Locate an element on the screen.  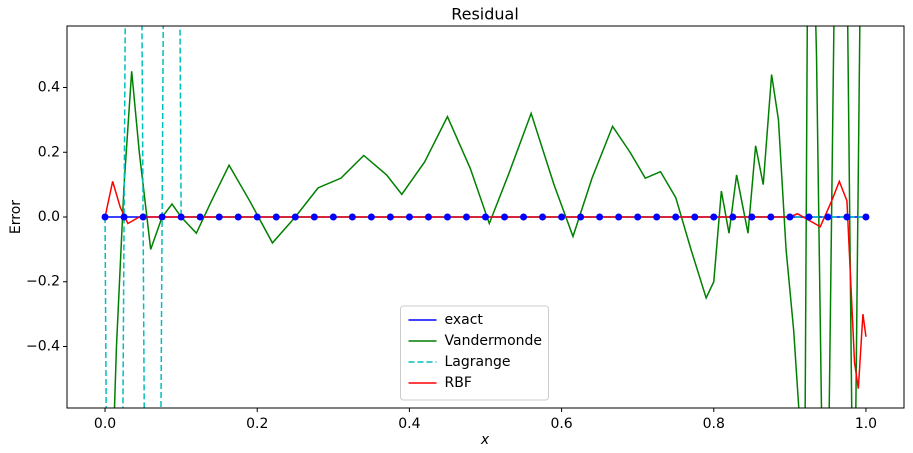
y-axis-label: Error is located at coordinates (16, 217).